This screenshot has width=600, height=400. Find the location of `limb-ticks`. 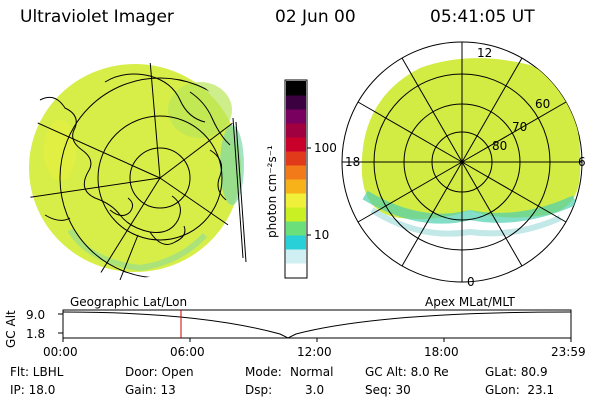

limb-ticks is located at coordinates (183, 199).